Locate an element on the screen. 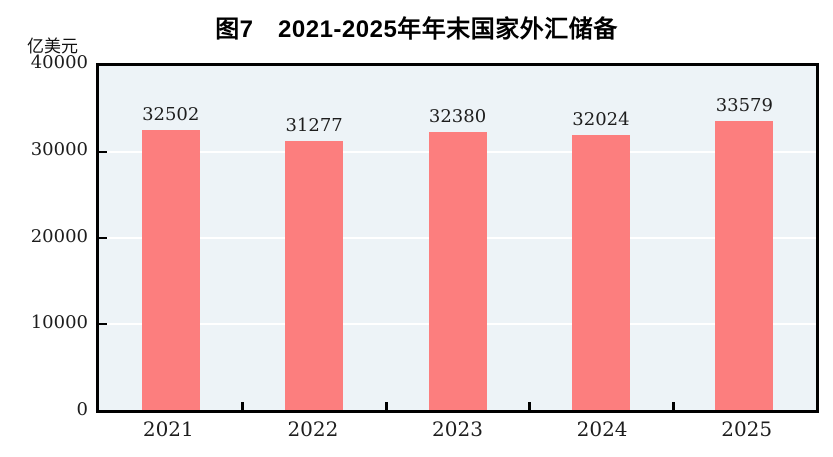 This screenshot has width=833, height=457. bar-column-2024: 32024 is located at coordinates (600, 238).